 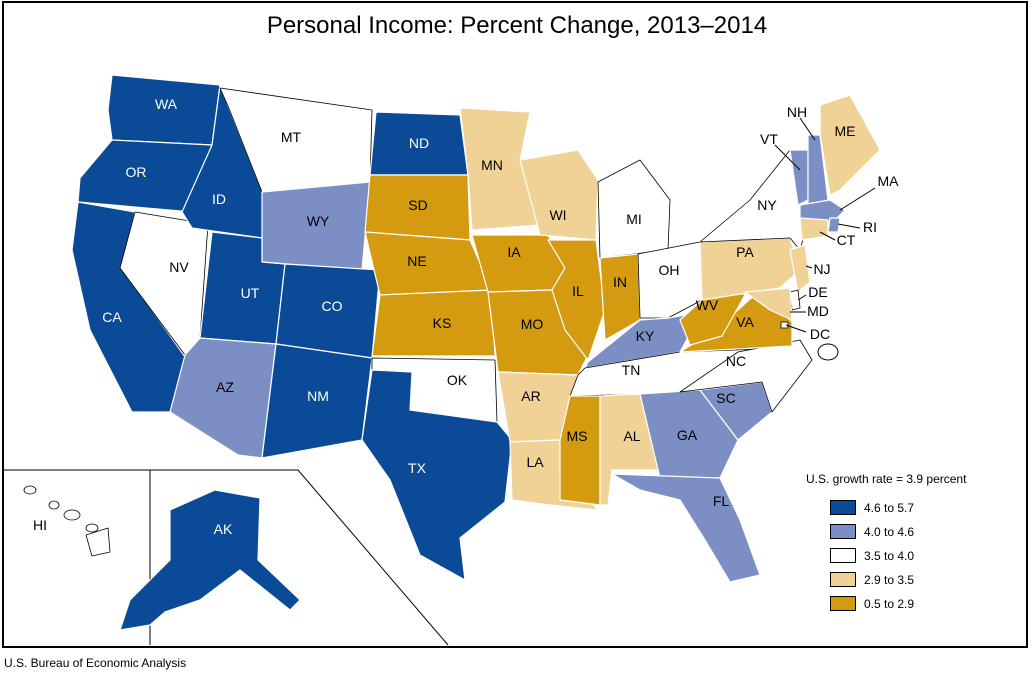 What do you see at coordinates (850, 145) in the screenshot?
I see `state-ME` at bounding box center [850, 145].